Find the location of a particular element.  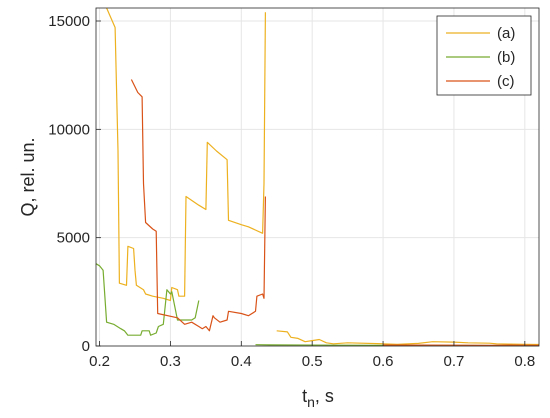

y-tick-label: 0 is located at coordinates (86, 346).